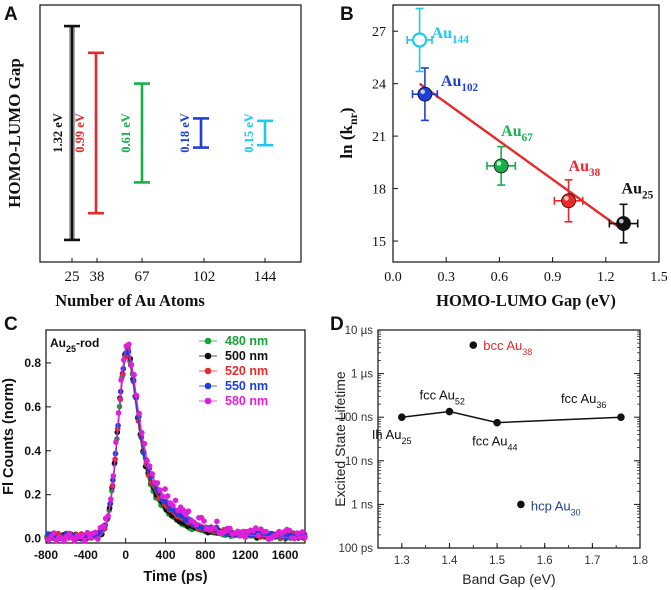  I want to click on x-tick-label: 38, so click(97, 277).